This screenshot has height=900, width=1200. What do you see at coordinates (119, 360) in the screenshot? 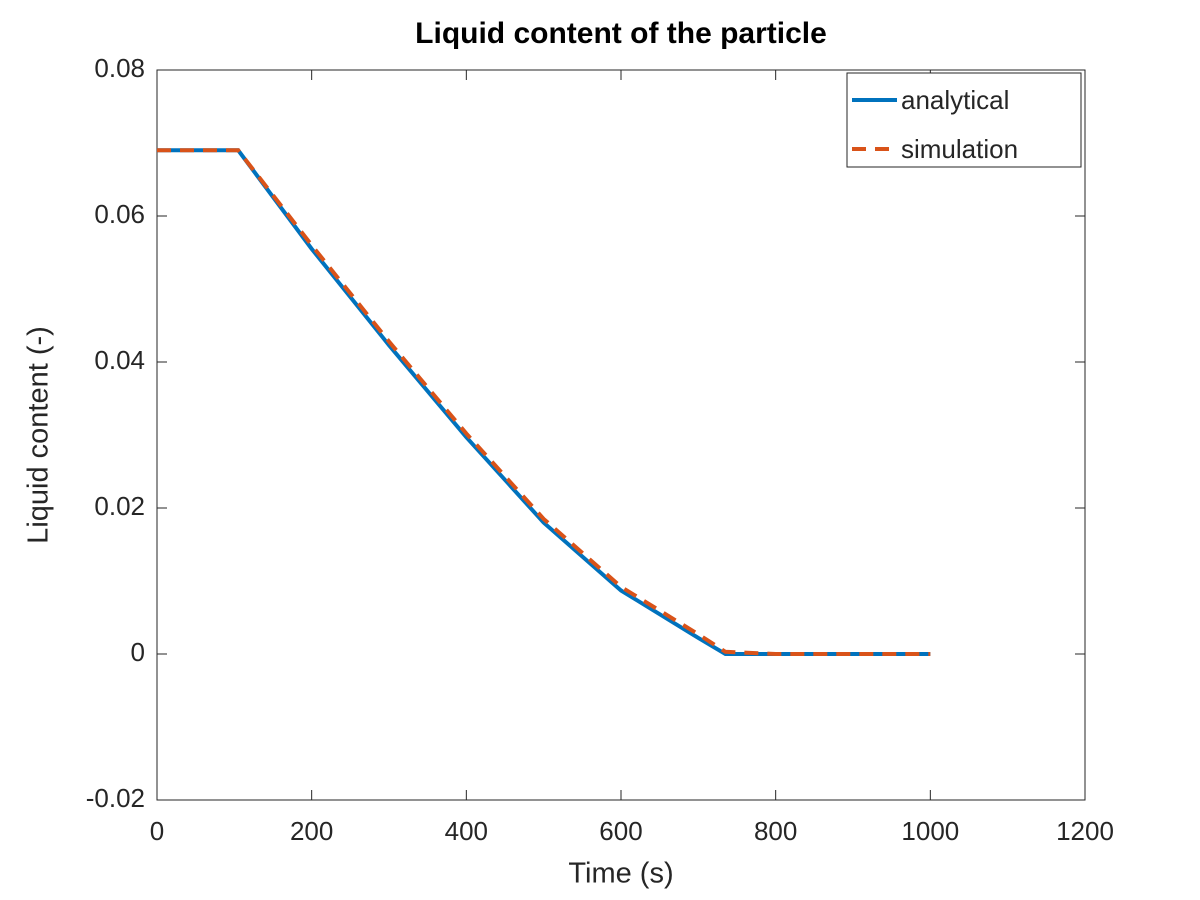
I see `y-tick-label: 0.04` at bounding box center [119, 360].